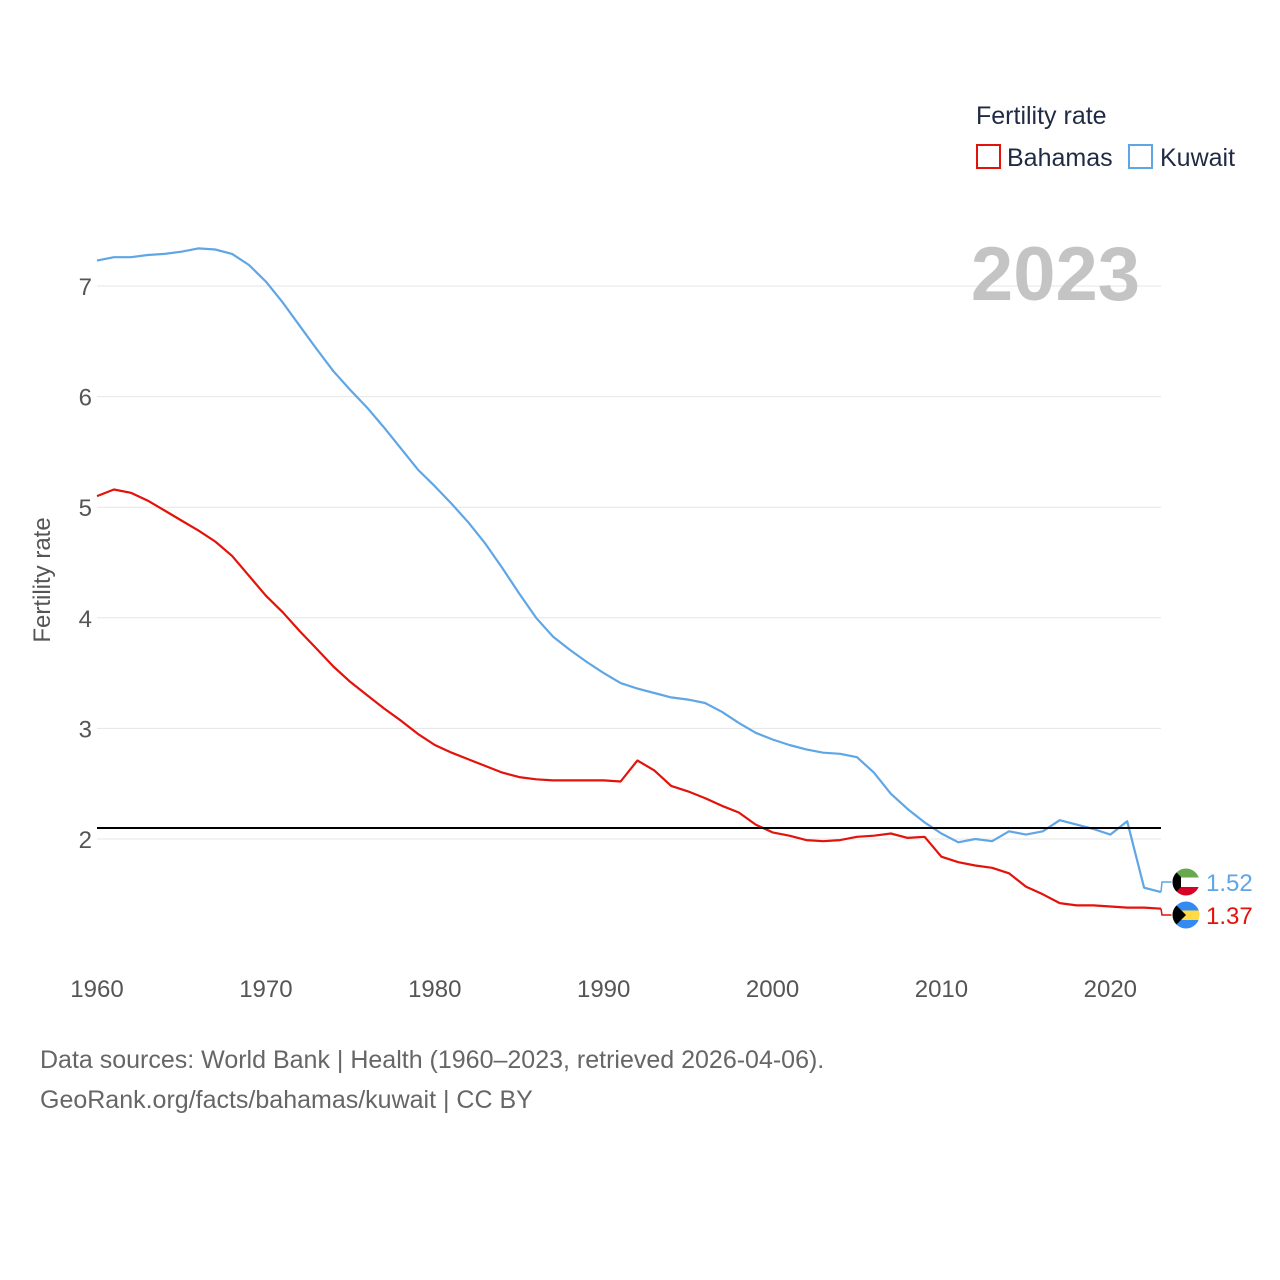  I want to click on legend-swatch-bahamas, so click(988, 156).